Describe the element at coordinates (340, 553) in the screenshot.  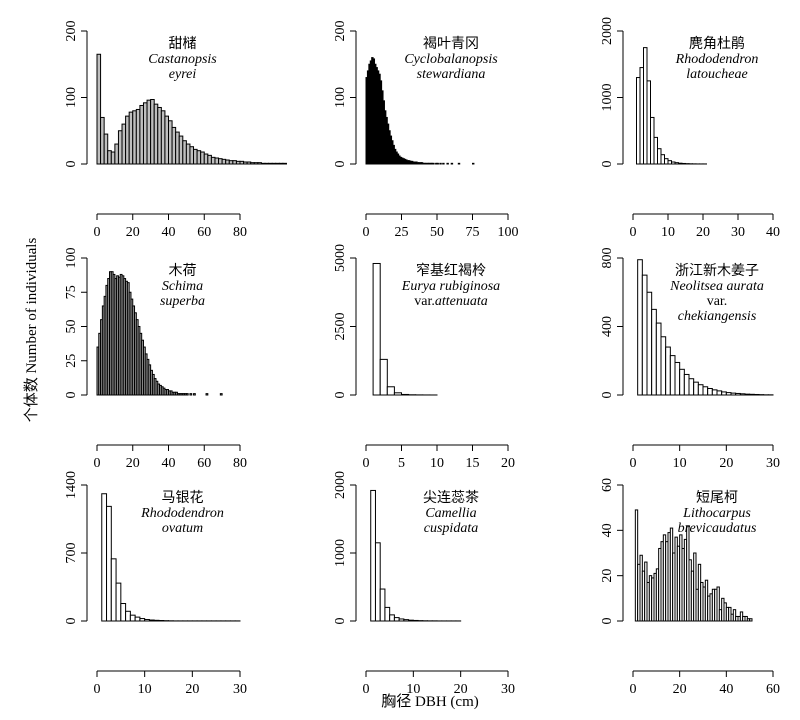
I see `y-tick-label: 1000` at that location.